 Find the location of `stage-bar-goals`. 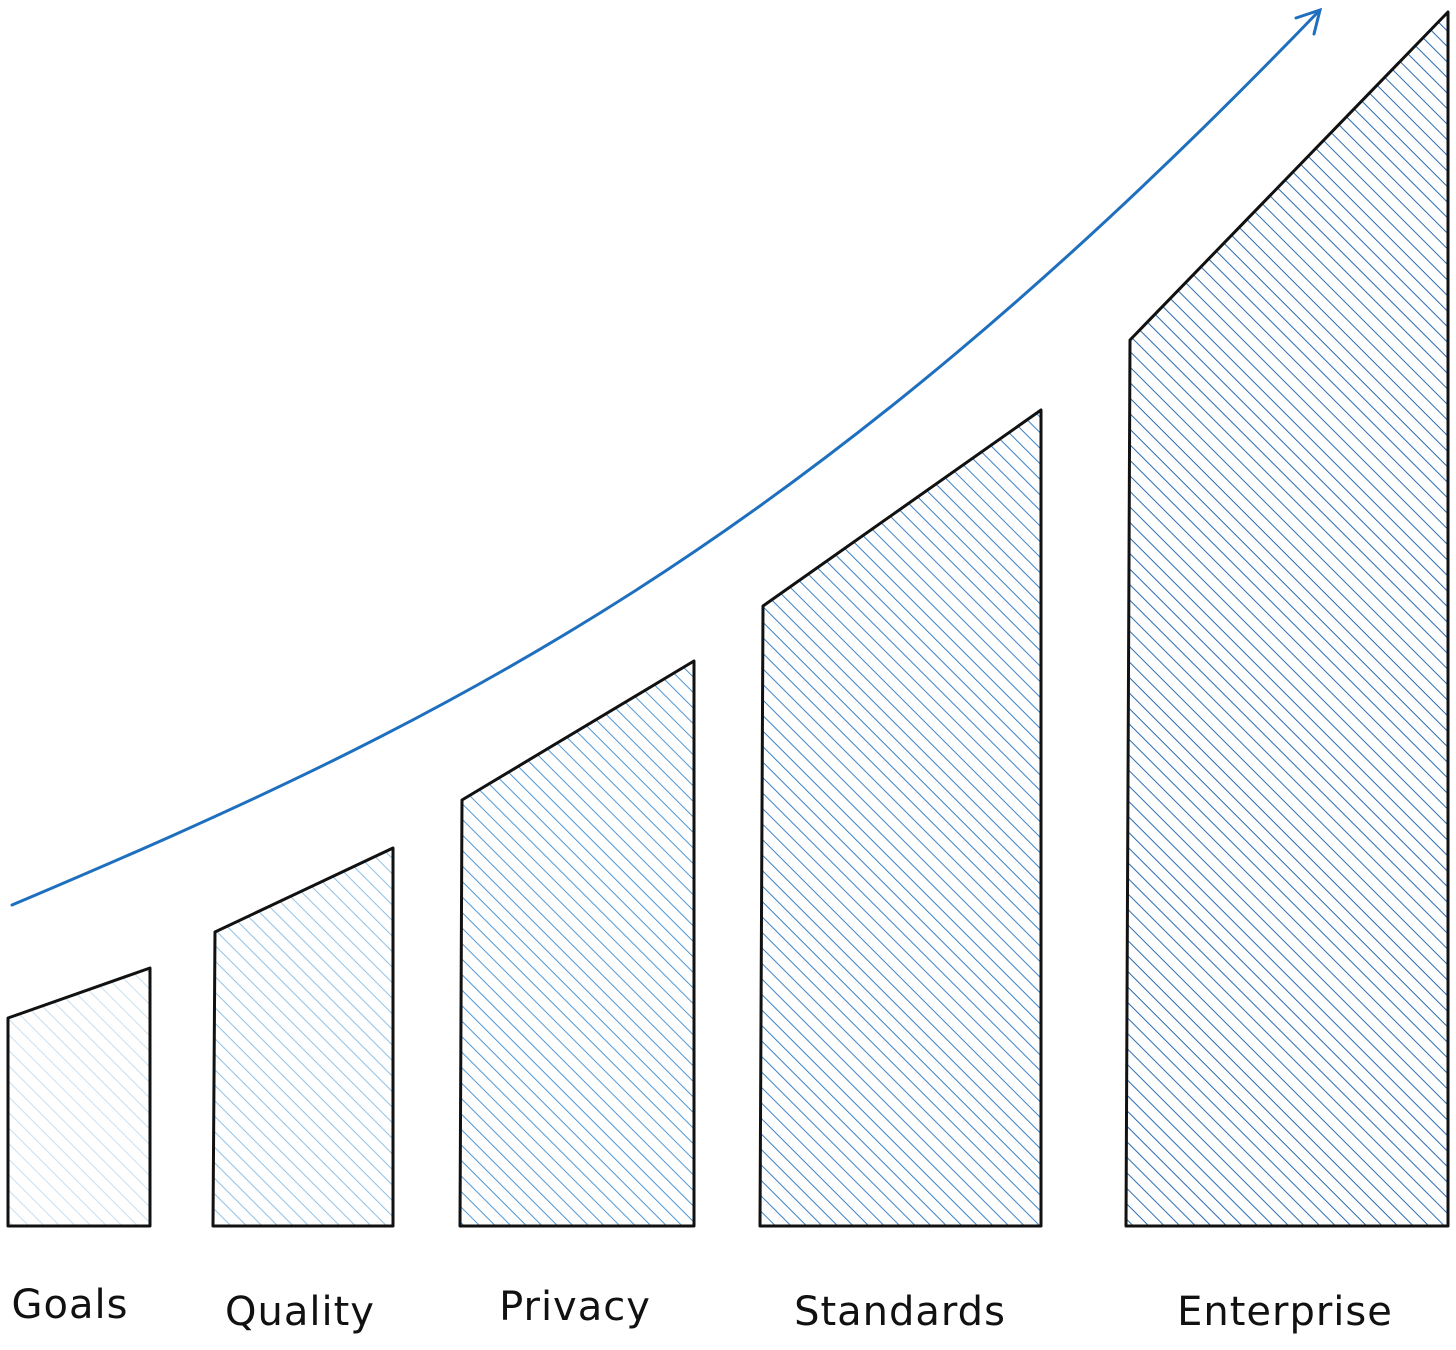

stage-bar-goals is located at coordinates (79, 1097).